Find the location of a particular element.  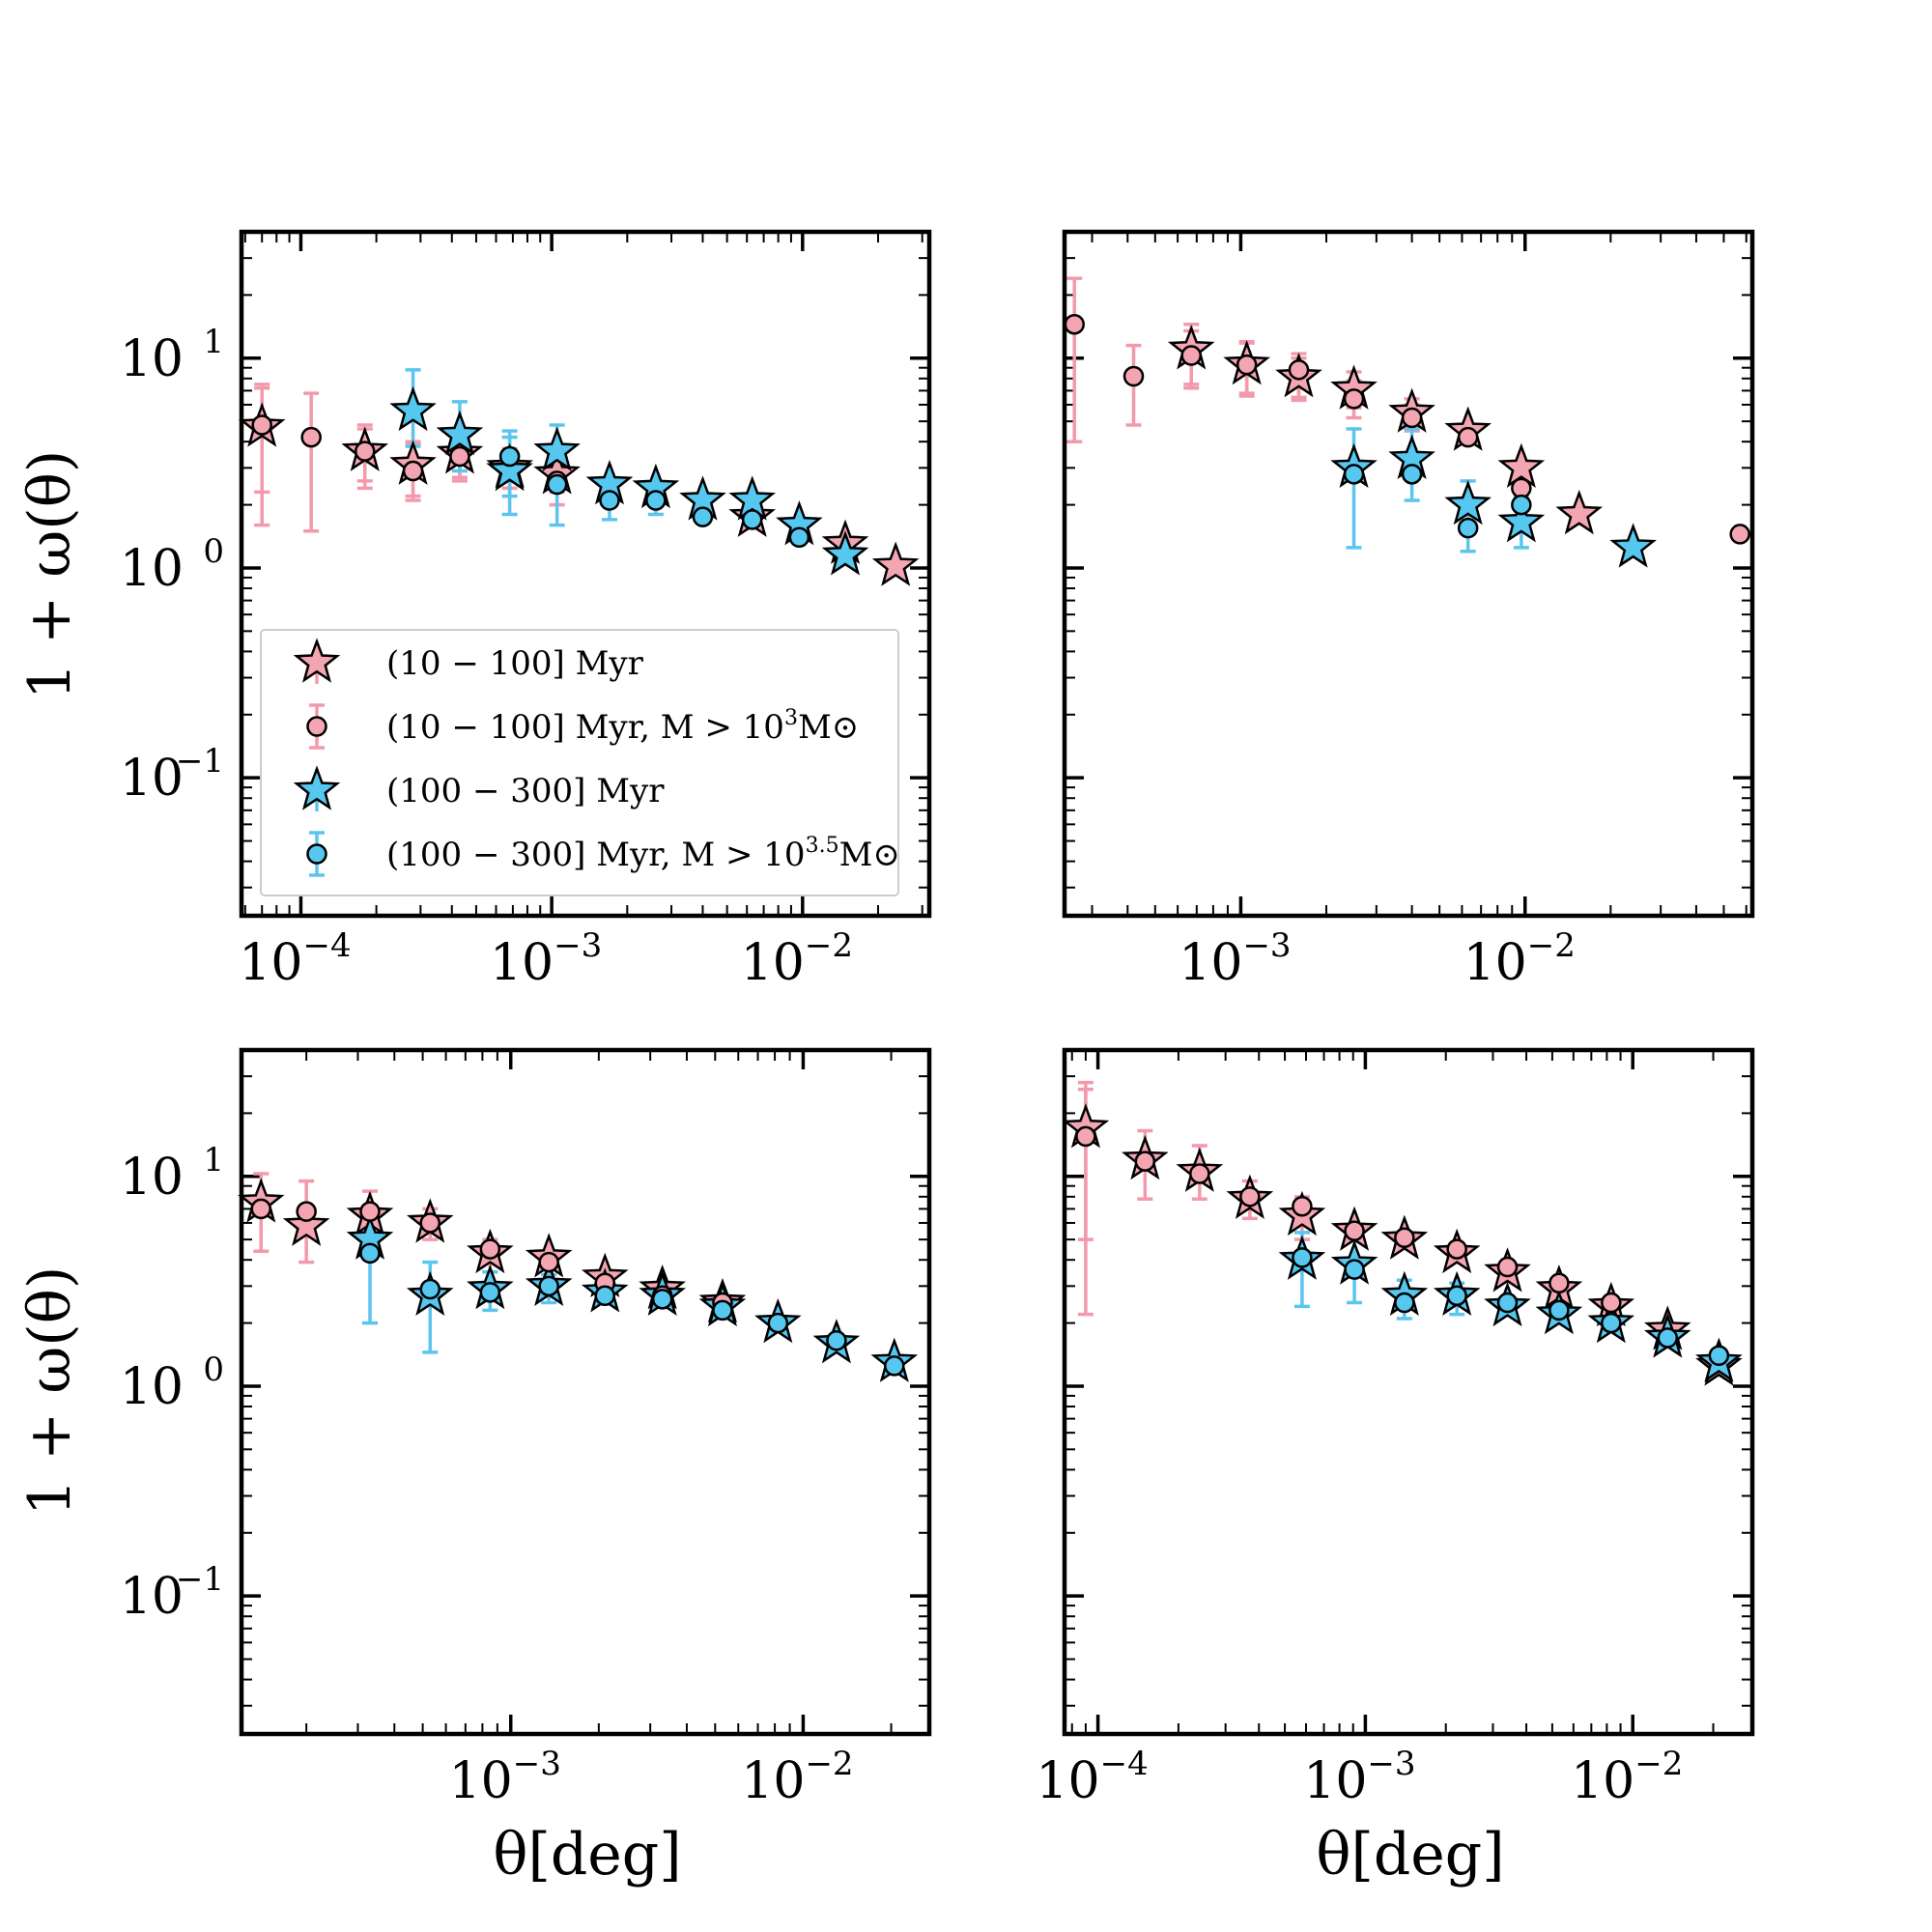

panel-2: 10⁻³ 10⁻² is located at coordinates (1408, 610).